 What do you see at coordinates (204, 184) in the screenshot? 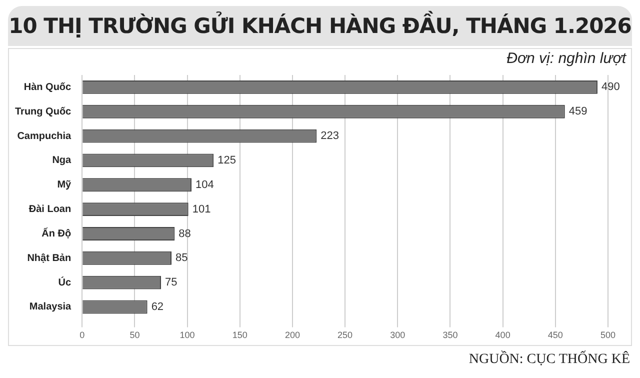
I see `data-label: 104` at bounding box center [204, 184].